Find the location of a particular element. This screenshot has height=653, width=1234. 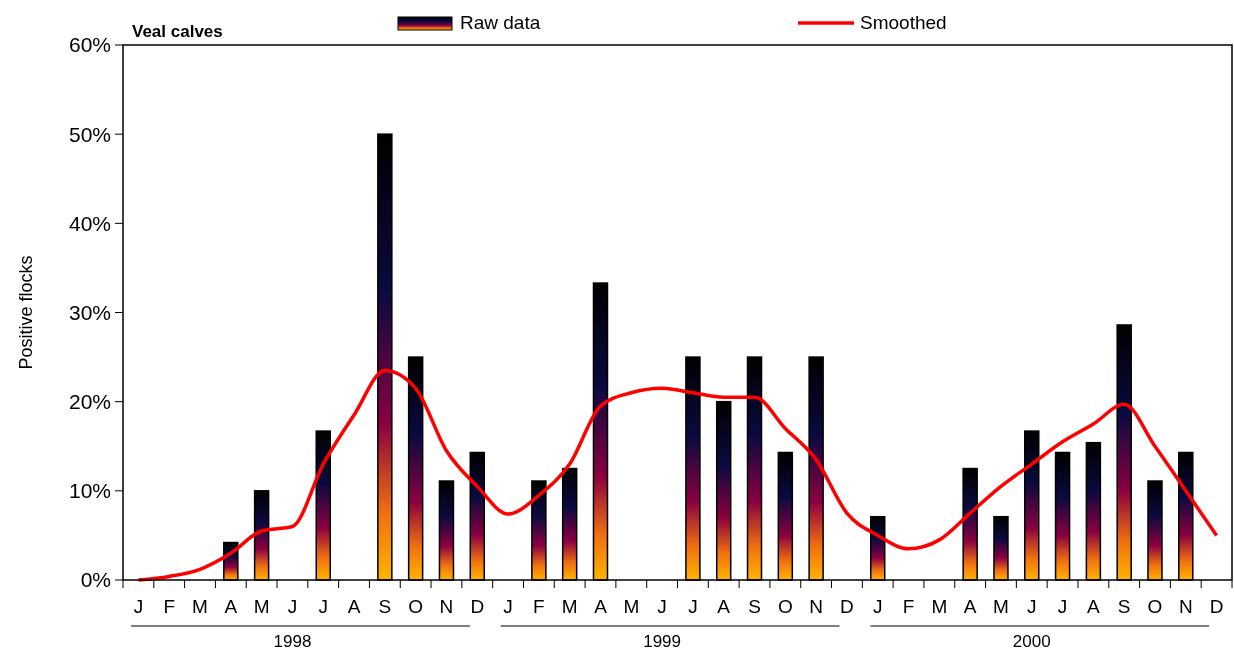

y-tick-label: 20% is located at coordinates (89, 402).